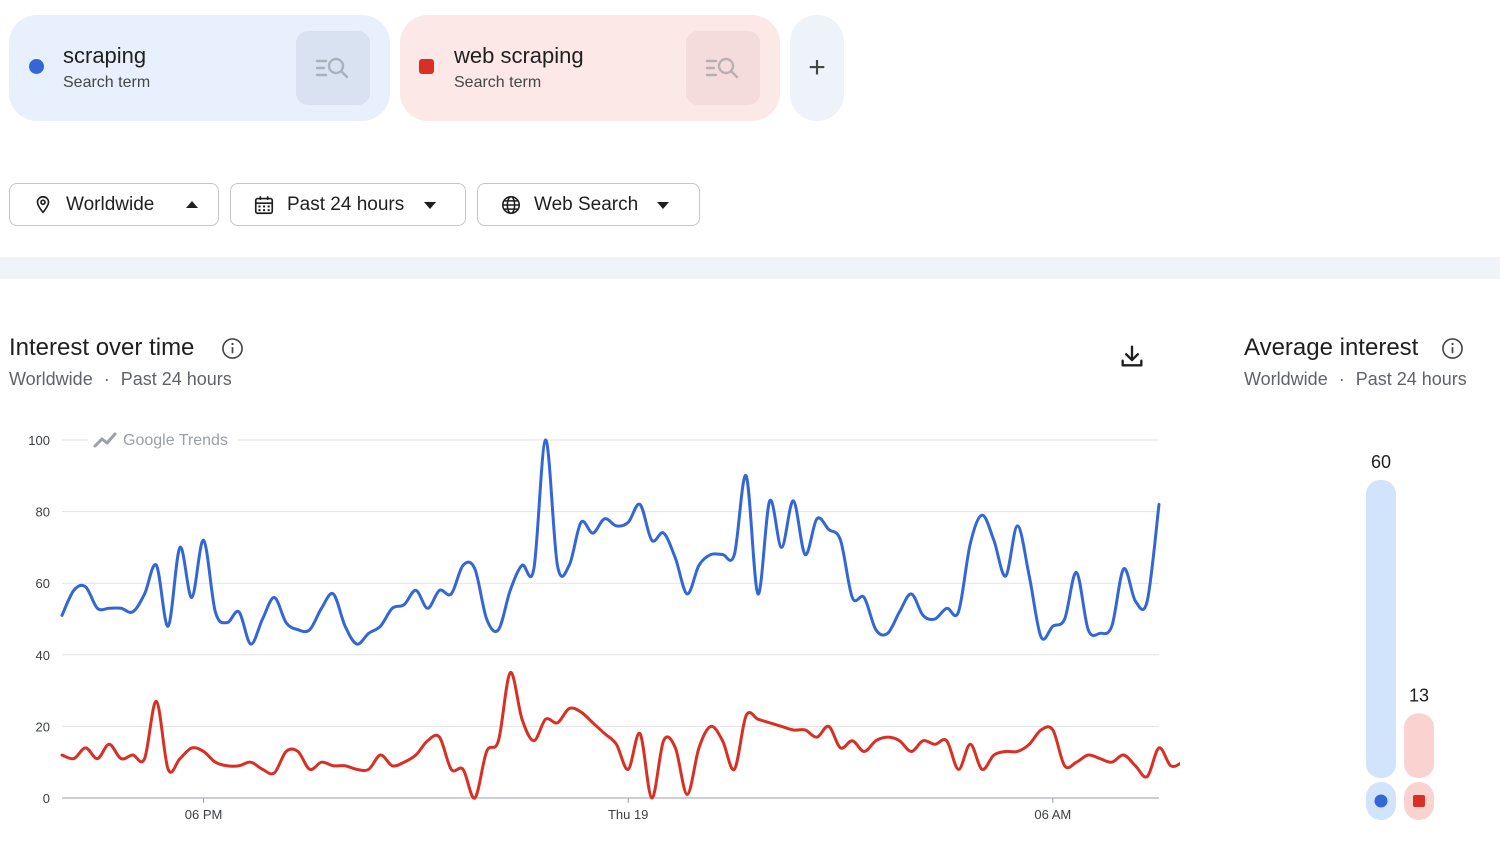  Describe the element at coordinates (192, 204) in the screenshot. I see `caret-up-icon` at that location.